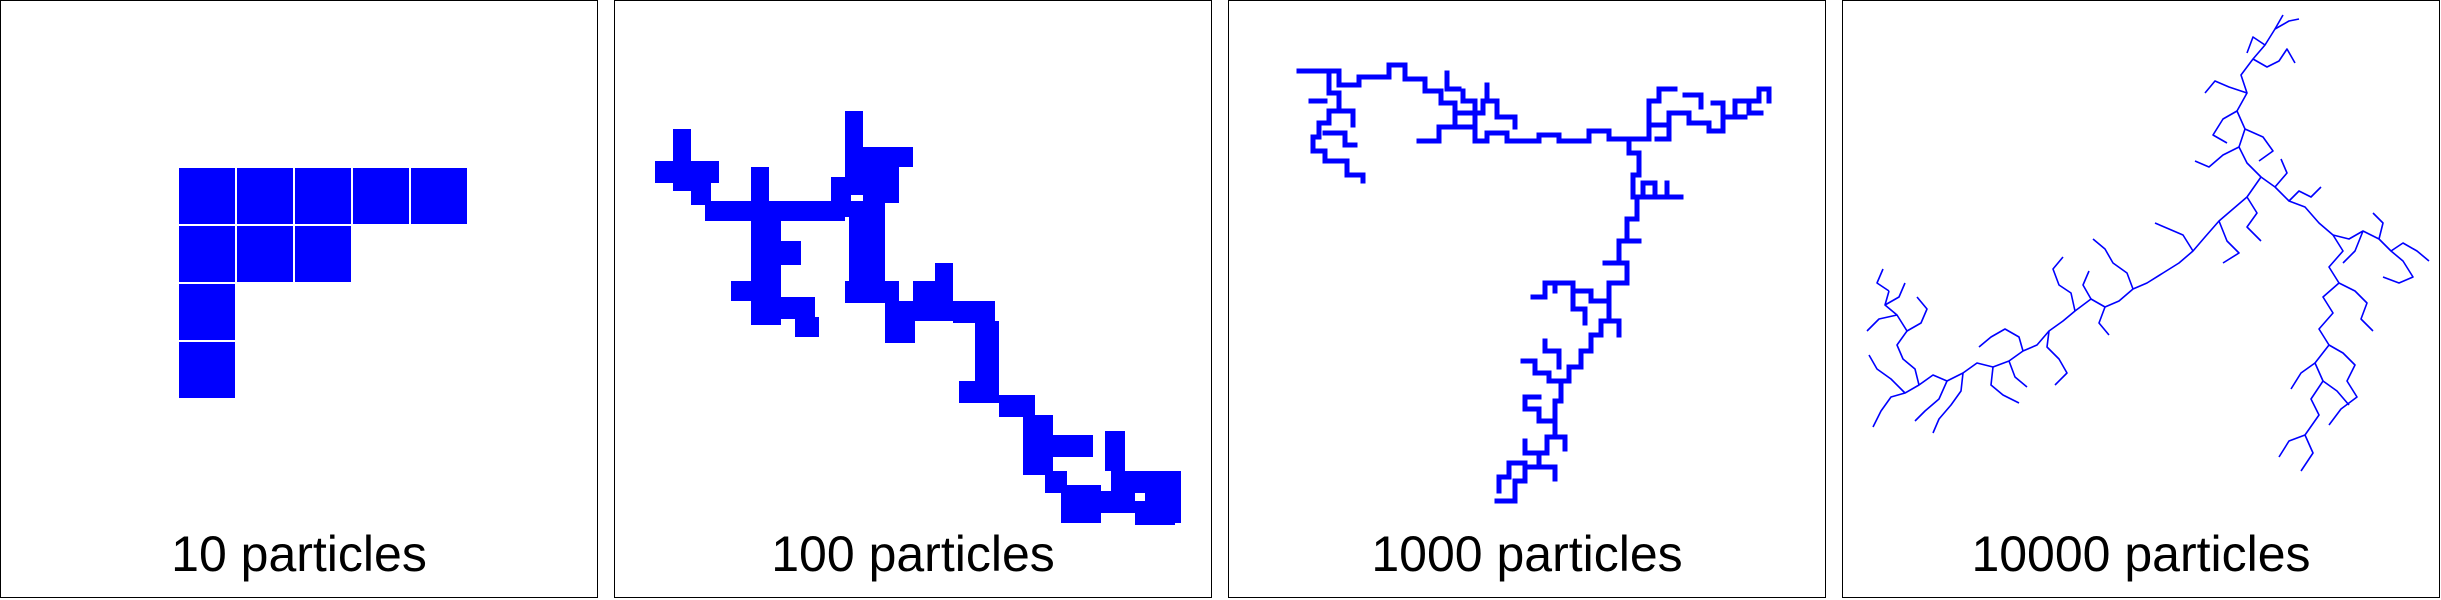 This screenshot has width=2441, height=600. Describe the element at coordinates (299, 554) in the screenshot. I see `panel-caption: 10 particles` at that location.